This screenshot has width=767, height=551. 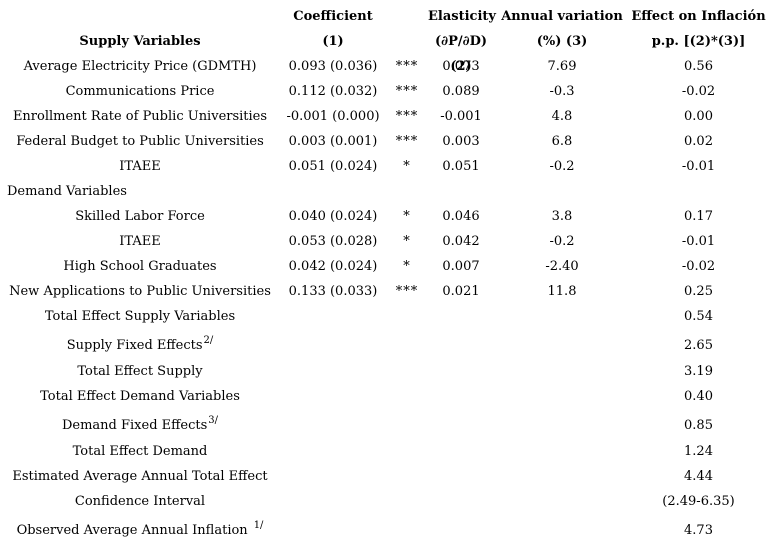 I want to click on coefficient-cell: 0.133 (0.033), so click(x=333, y=291).